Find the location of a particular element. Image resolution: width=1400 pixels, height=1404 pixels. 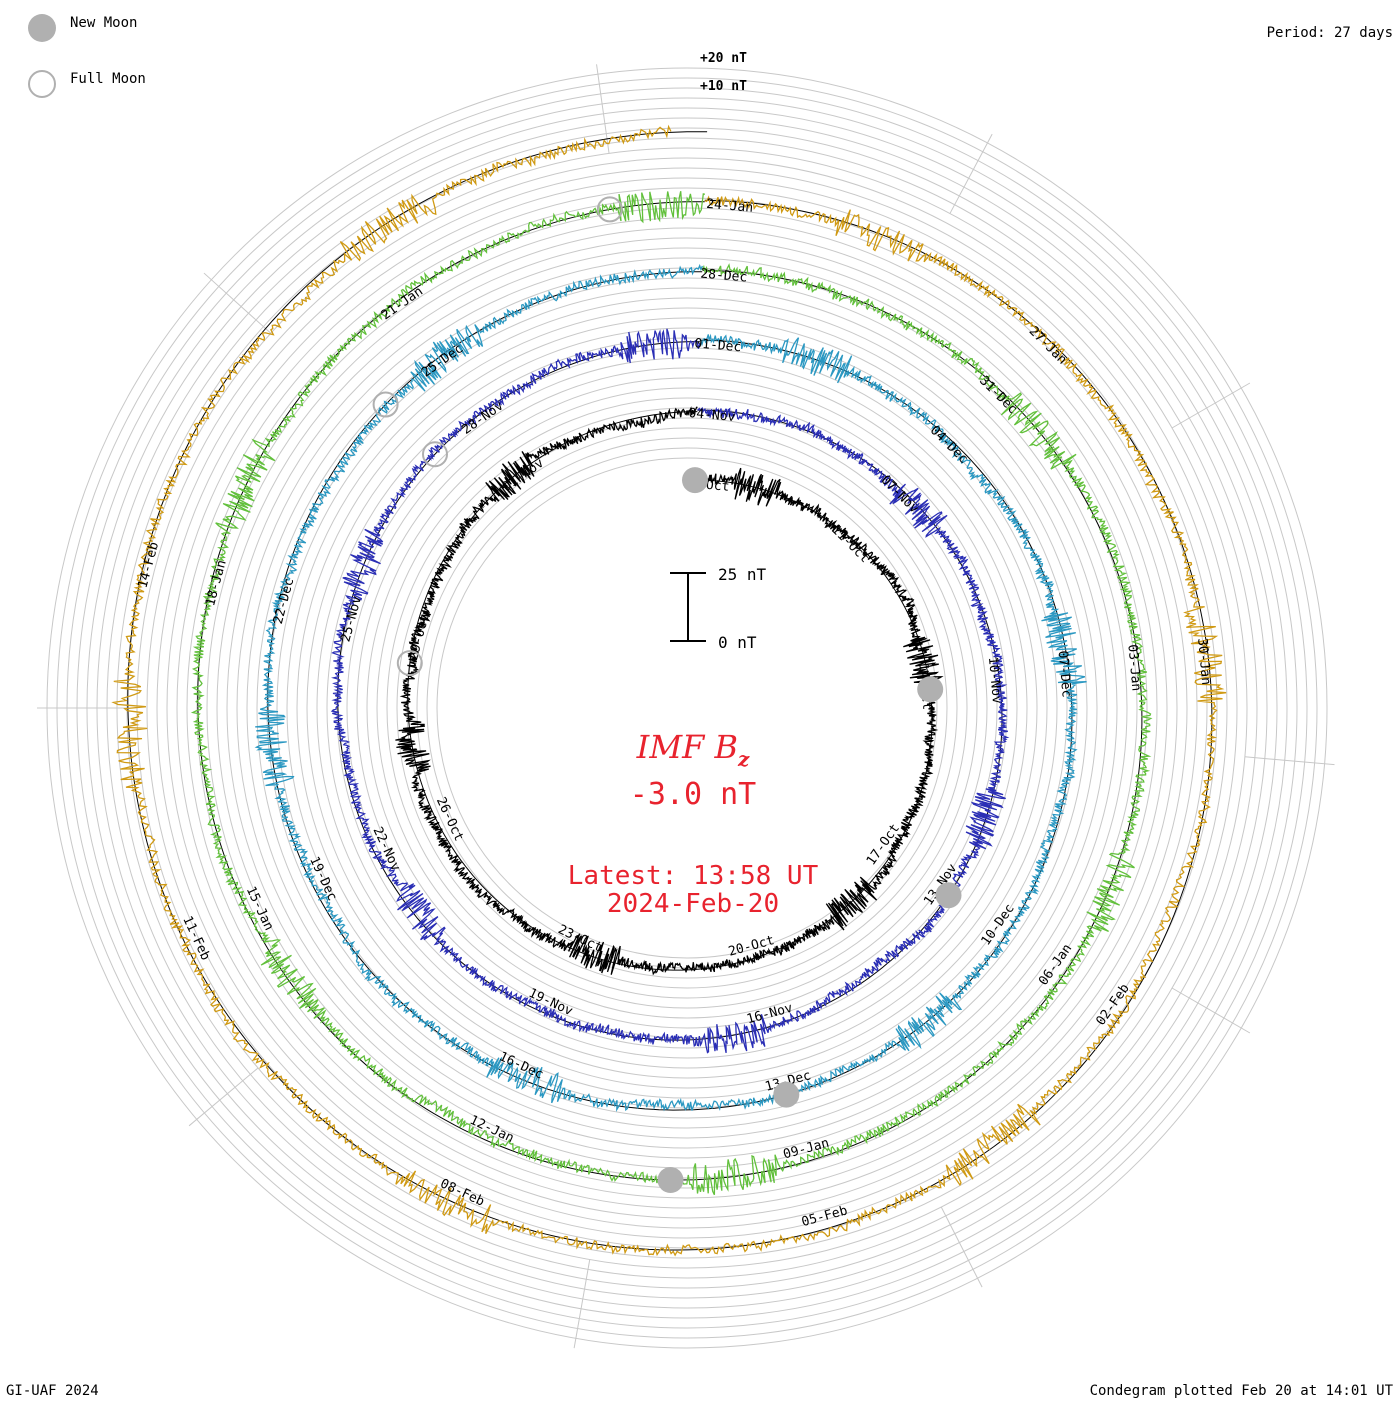

date-label: 10-Nov is located at coordinates (994, 680).